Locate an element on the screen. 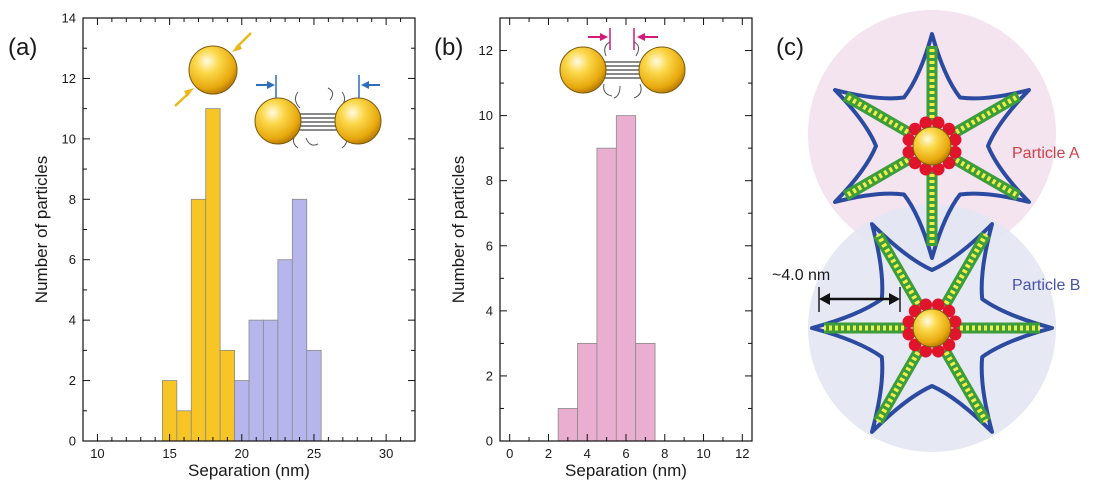  label-particle-b: Particle B is located at coordinates (1046, 285).